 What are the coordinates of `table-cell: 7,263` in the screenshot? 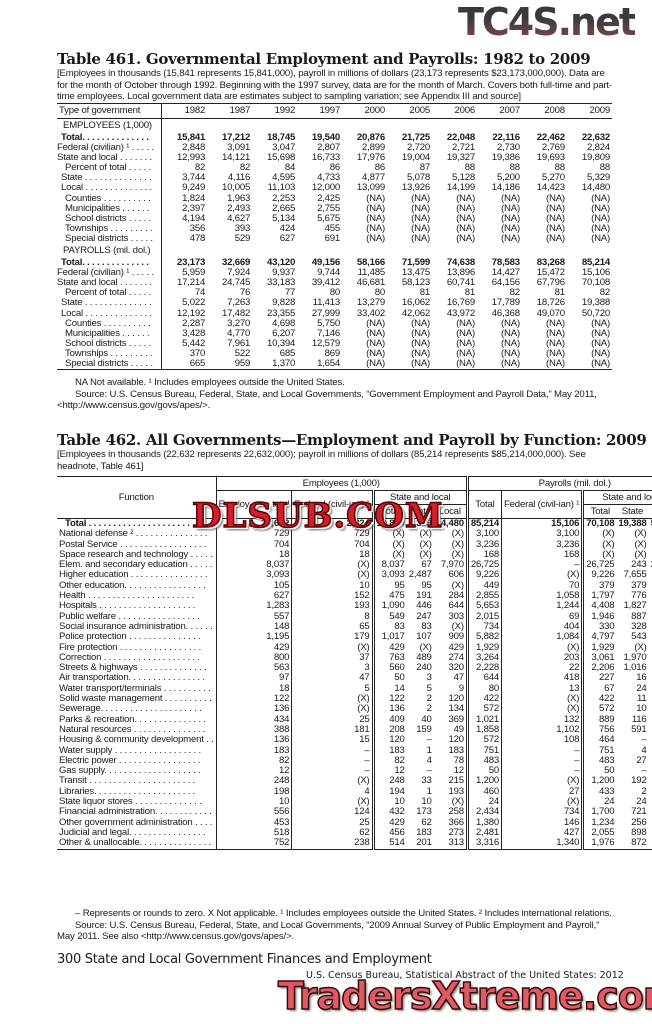 It's located at (239, 303).